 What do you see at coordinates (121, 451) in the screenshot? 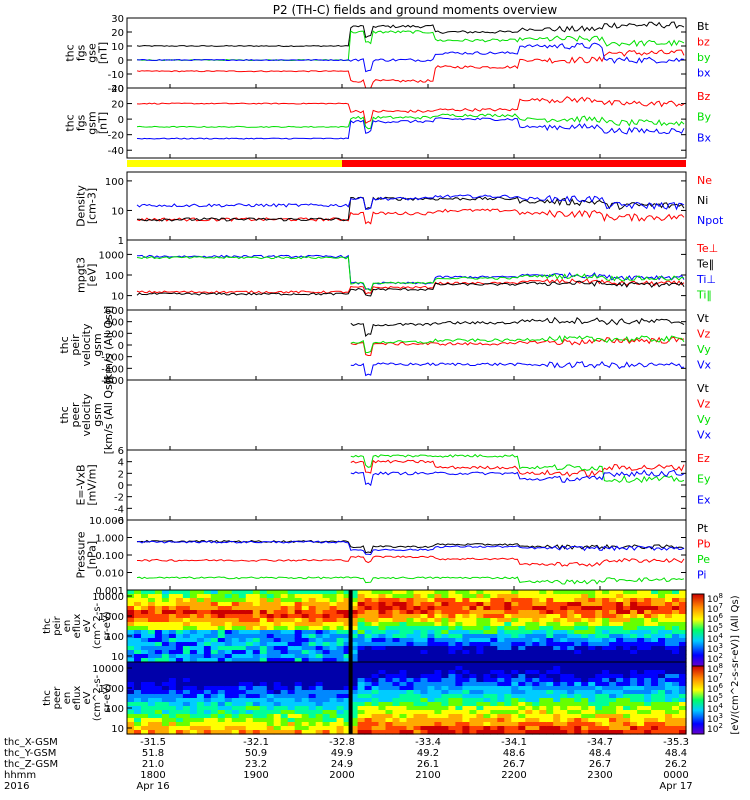
I see `y-tick-label: 6` at bounding box center [121, 451].